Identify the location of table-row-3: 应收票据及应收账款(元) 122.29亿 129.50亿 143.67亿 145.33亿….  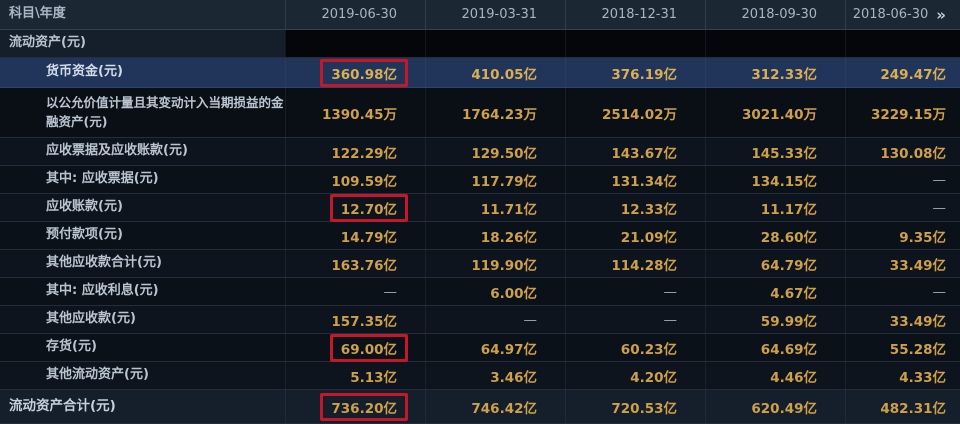
(480, 152).